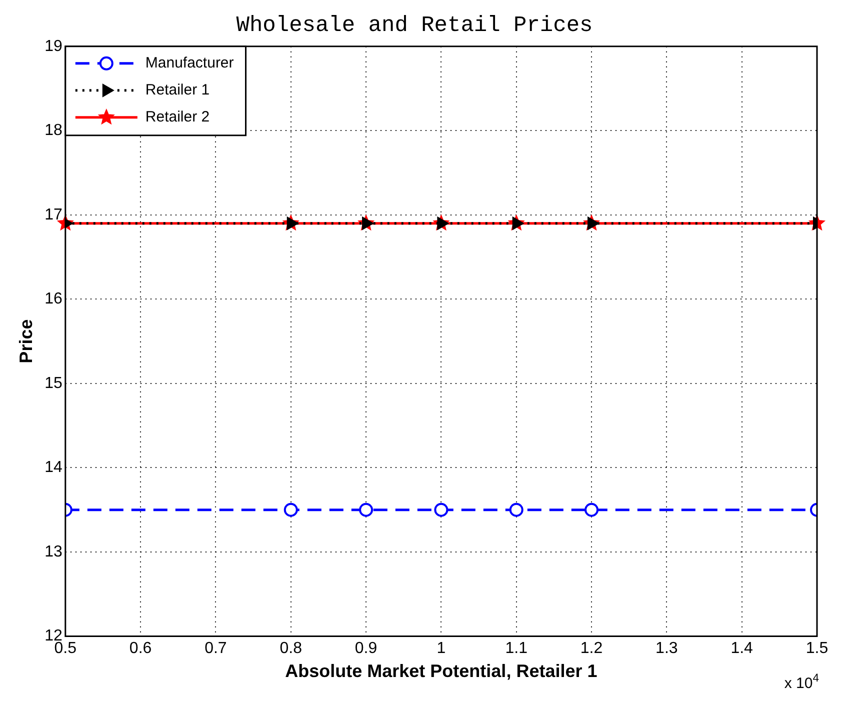  What do you see at coordinates (53, 551) in the screenshot?
I see `y-tick-label: 13` at bounding box center [53, 551].